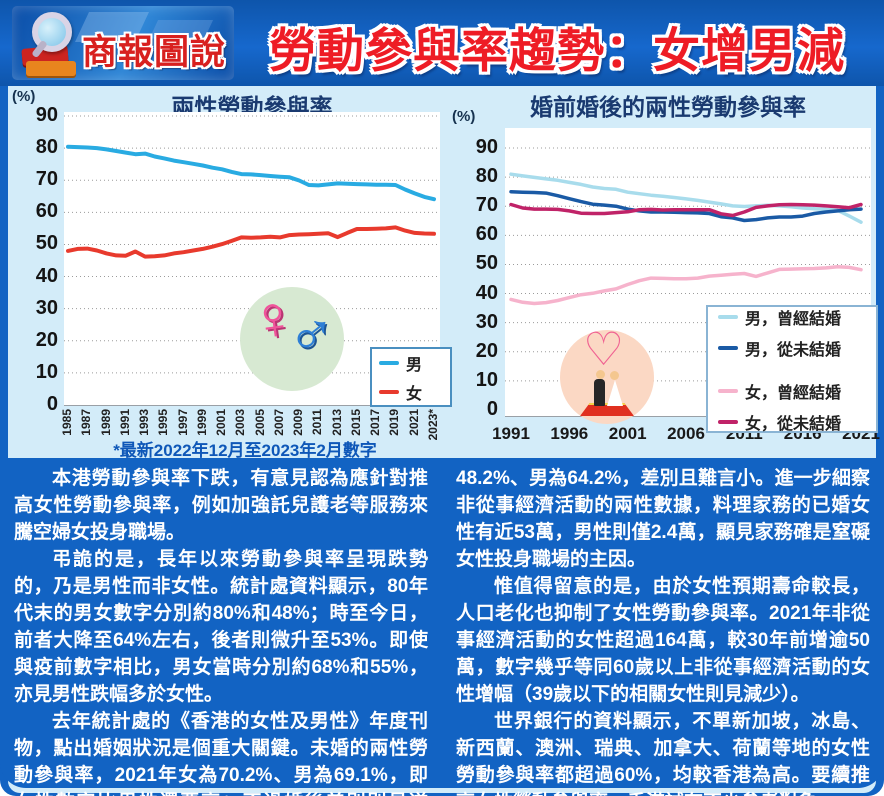 The height and width of the screenshot is (796, 884). I want to click on male-symbol-icon: ♂, so click(311, 332).